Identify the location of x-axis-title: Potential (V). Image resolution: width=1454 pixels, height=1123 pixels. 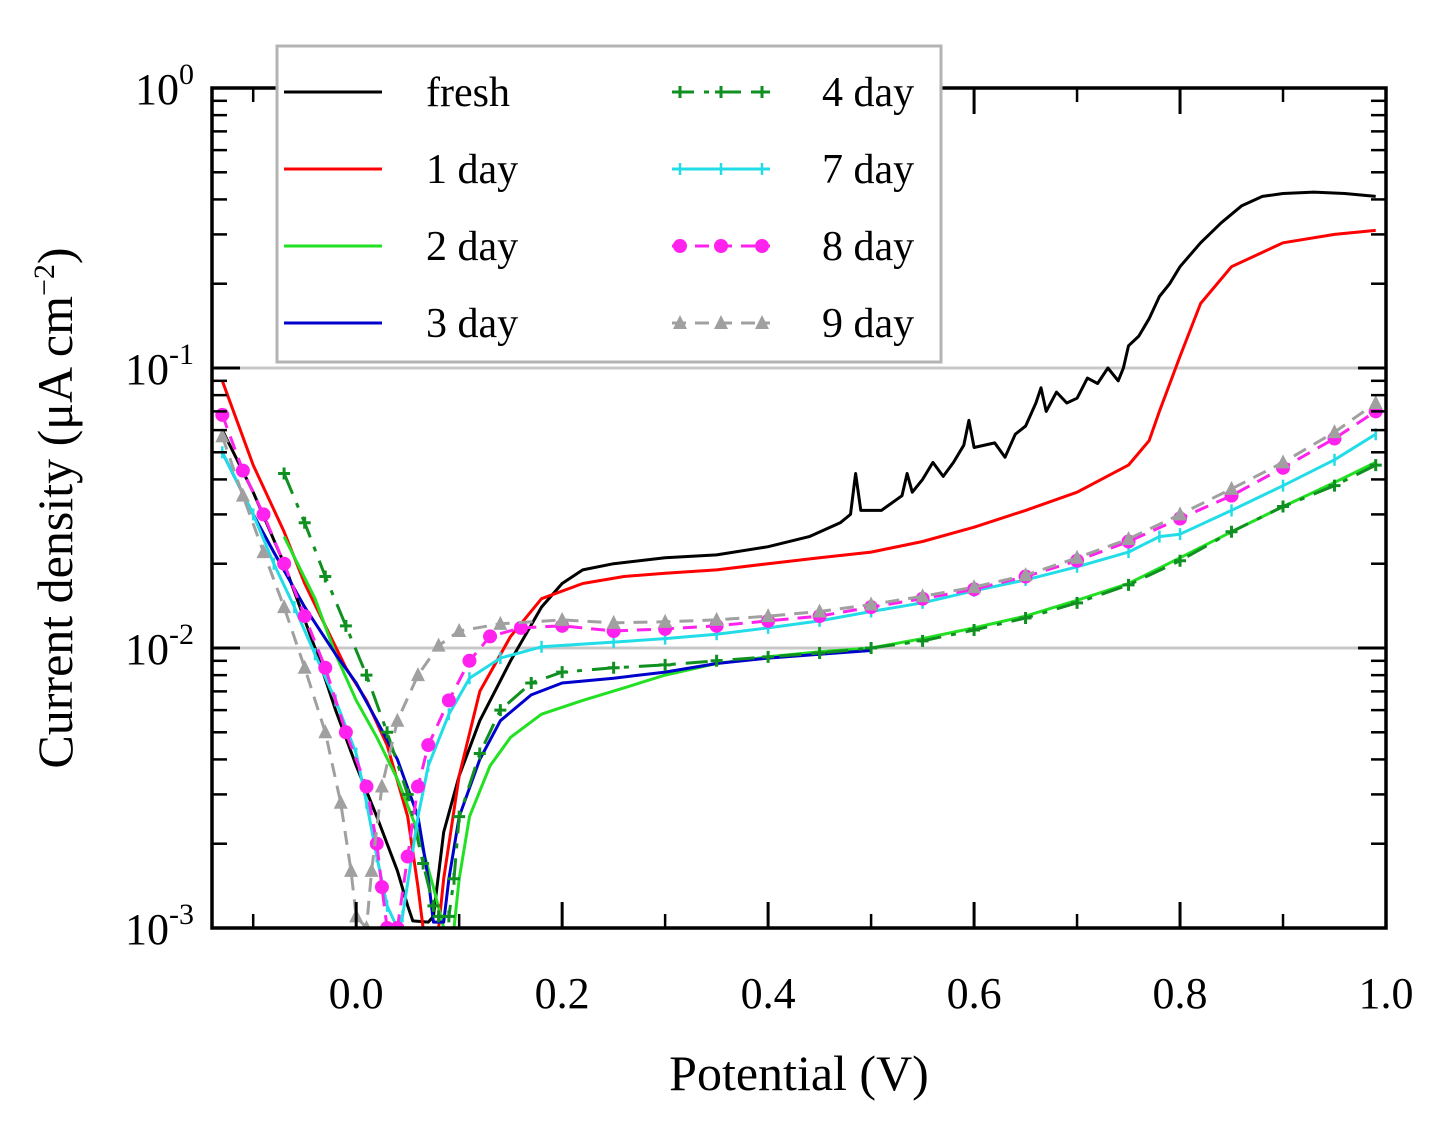
(799, 1073).